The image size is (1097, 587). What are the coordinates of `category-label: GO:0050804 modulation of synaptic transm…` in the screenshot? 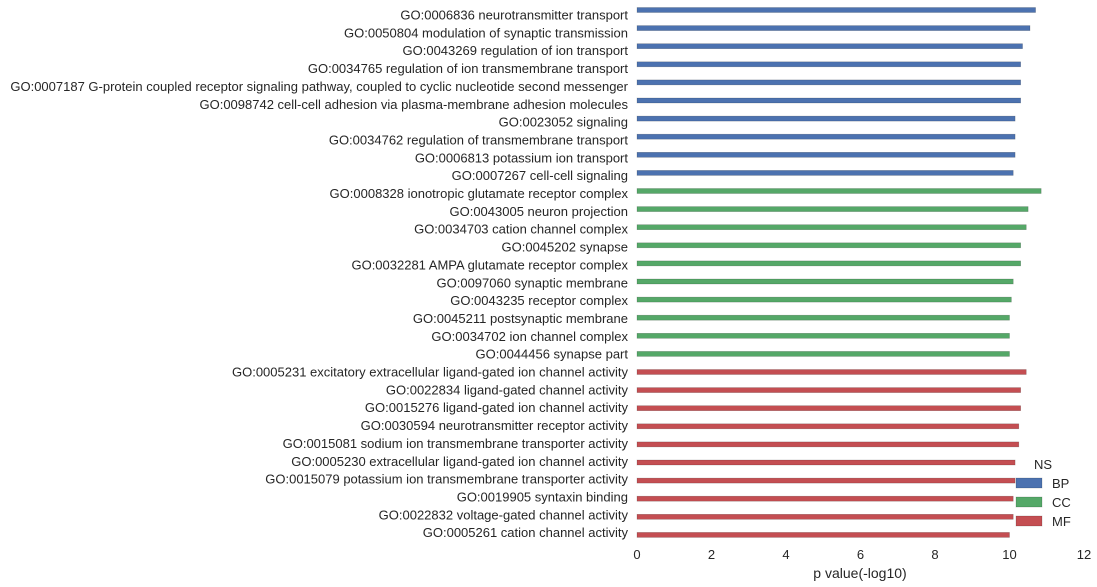 It's located at (486, 32).